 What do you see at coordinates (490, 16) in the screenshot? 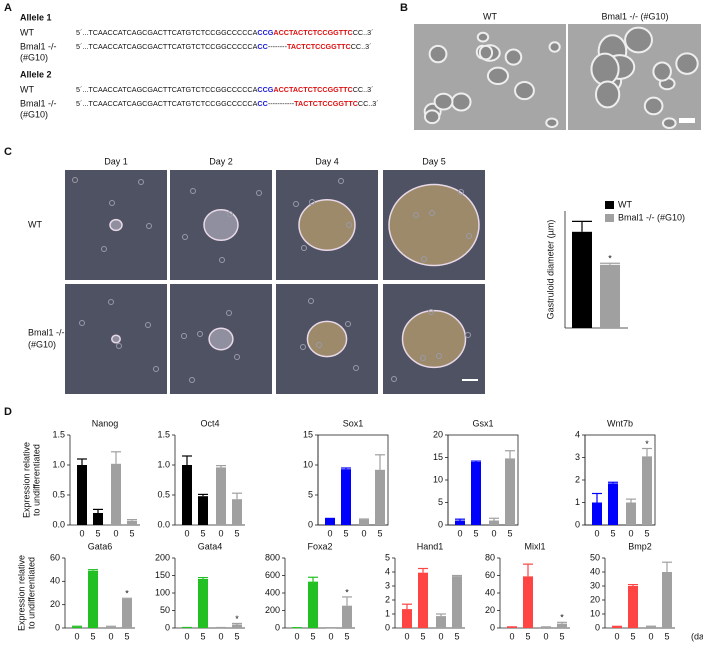
I see `column-label: WT` at bounding box center [490, 16].